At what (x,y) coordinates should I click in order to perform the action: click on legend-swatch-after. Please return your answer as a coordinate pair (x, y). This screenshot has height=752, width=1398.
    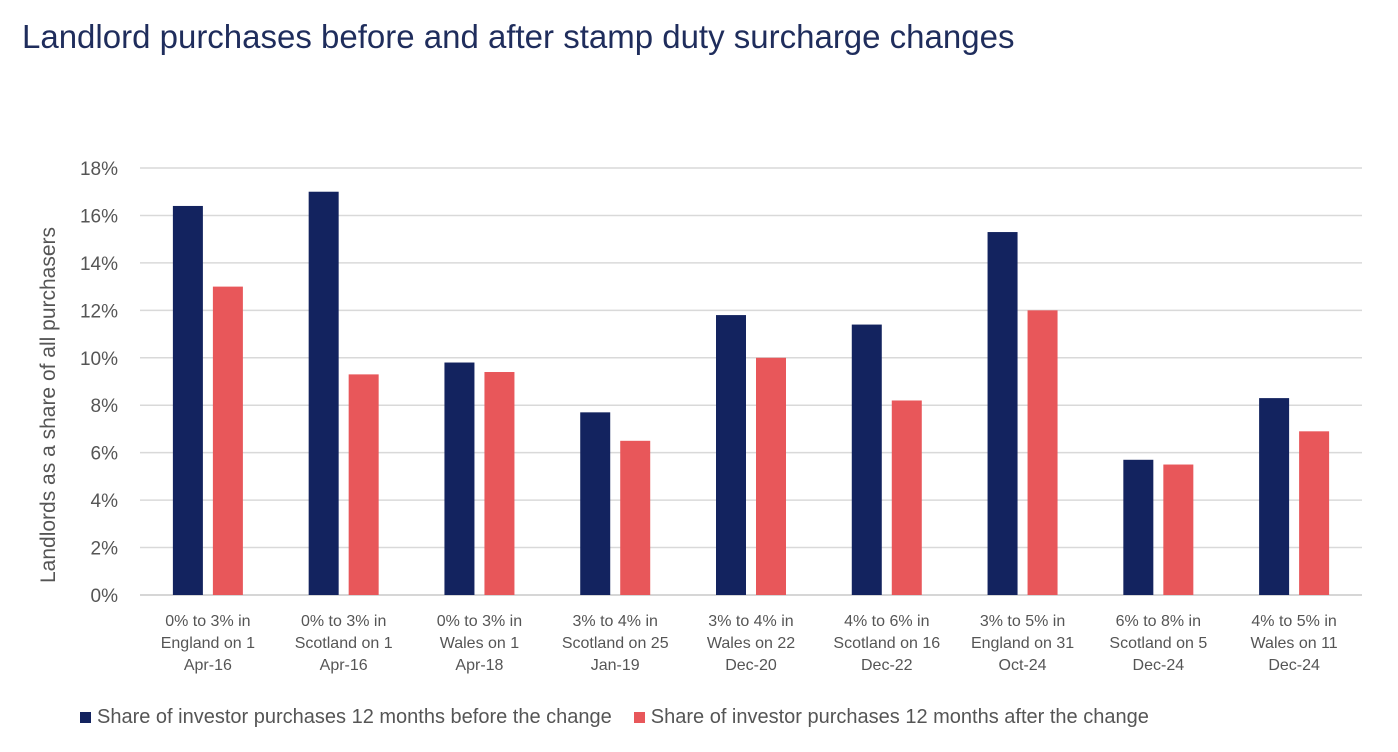
    Looking at the image, I should click on (639, 717).